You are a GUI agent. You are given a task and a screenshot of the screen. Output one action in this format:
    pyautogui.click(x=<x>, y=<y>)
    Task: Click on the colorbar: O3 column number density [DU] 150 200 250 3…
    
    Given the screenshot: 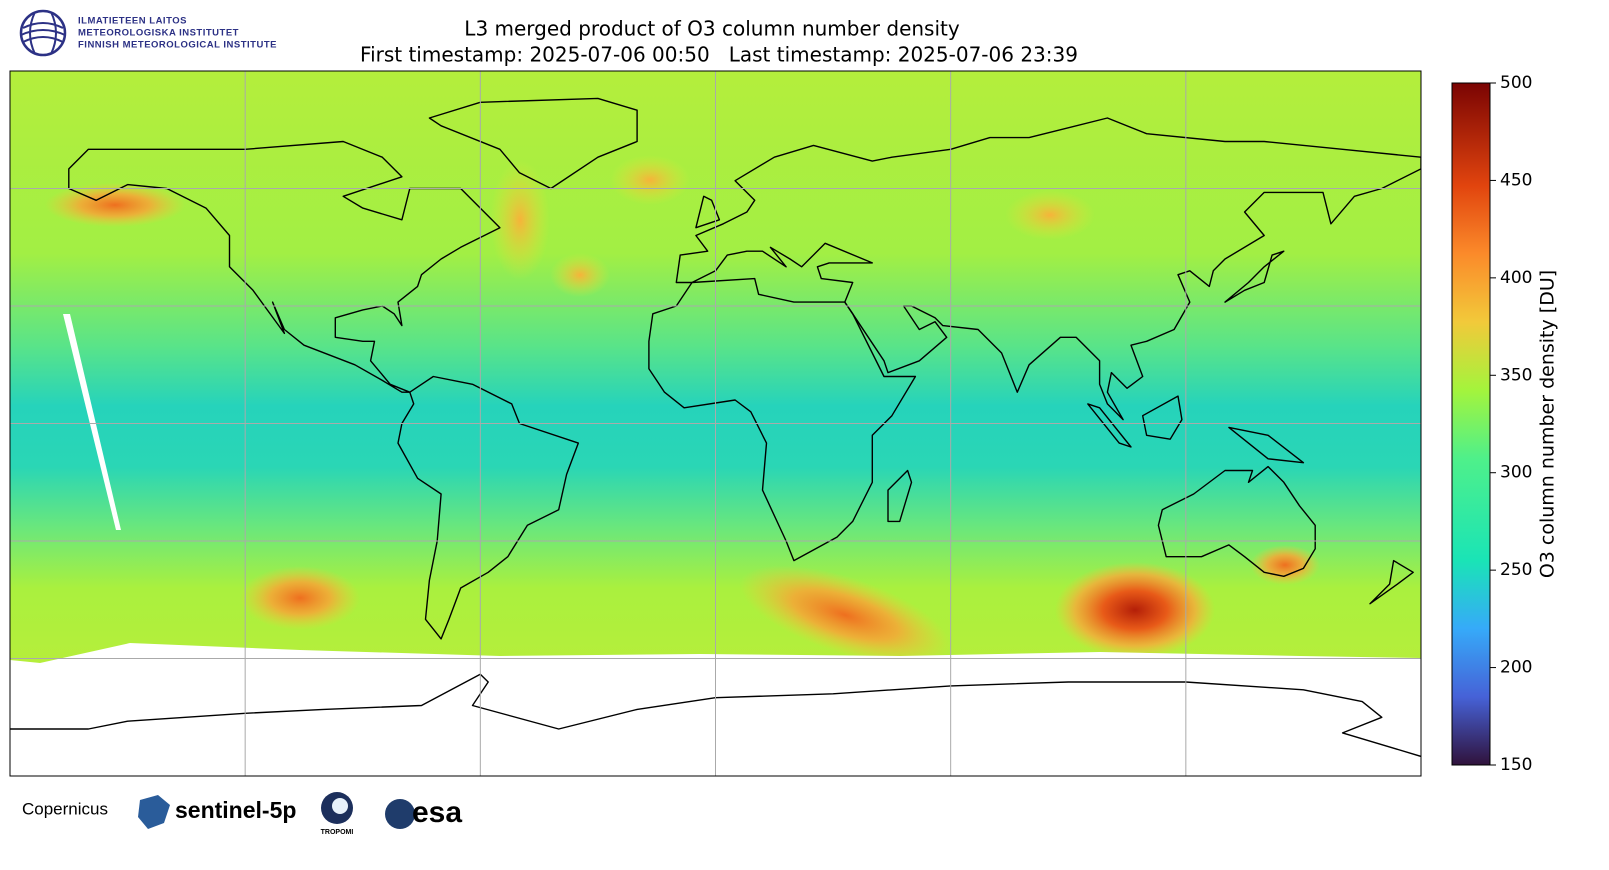 What is the action you would take?
    pyautogui.click(x=1505, y=424)
    